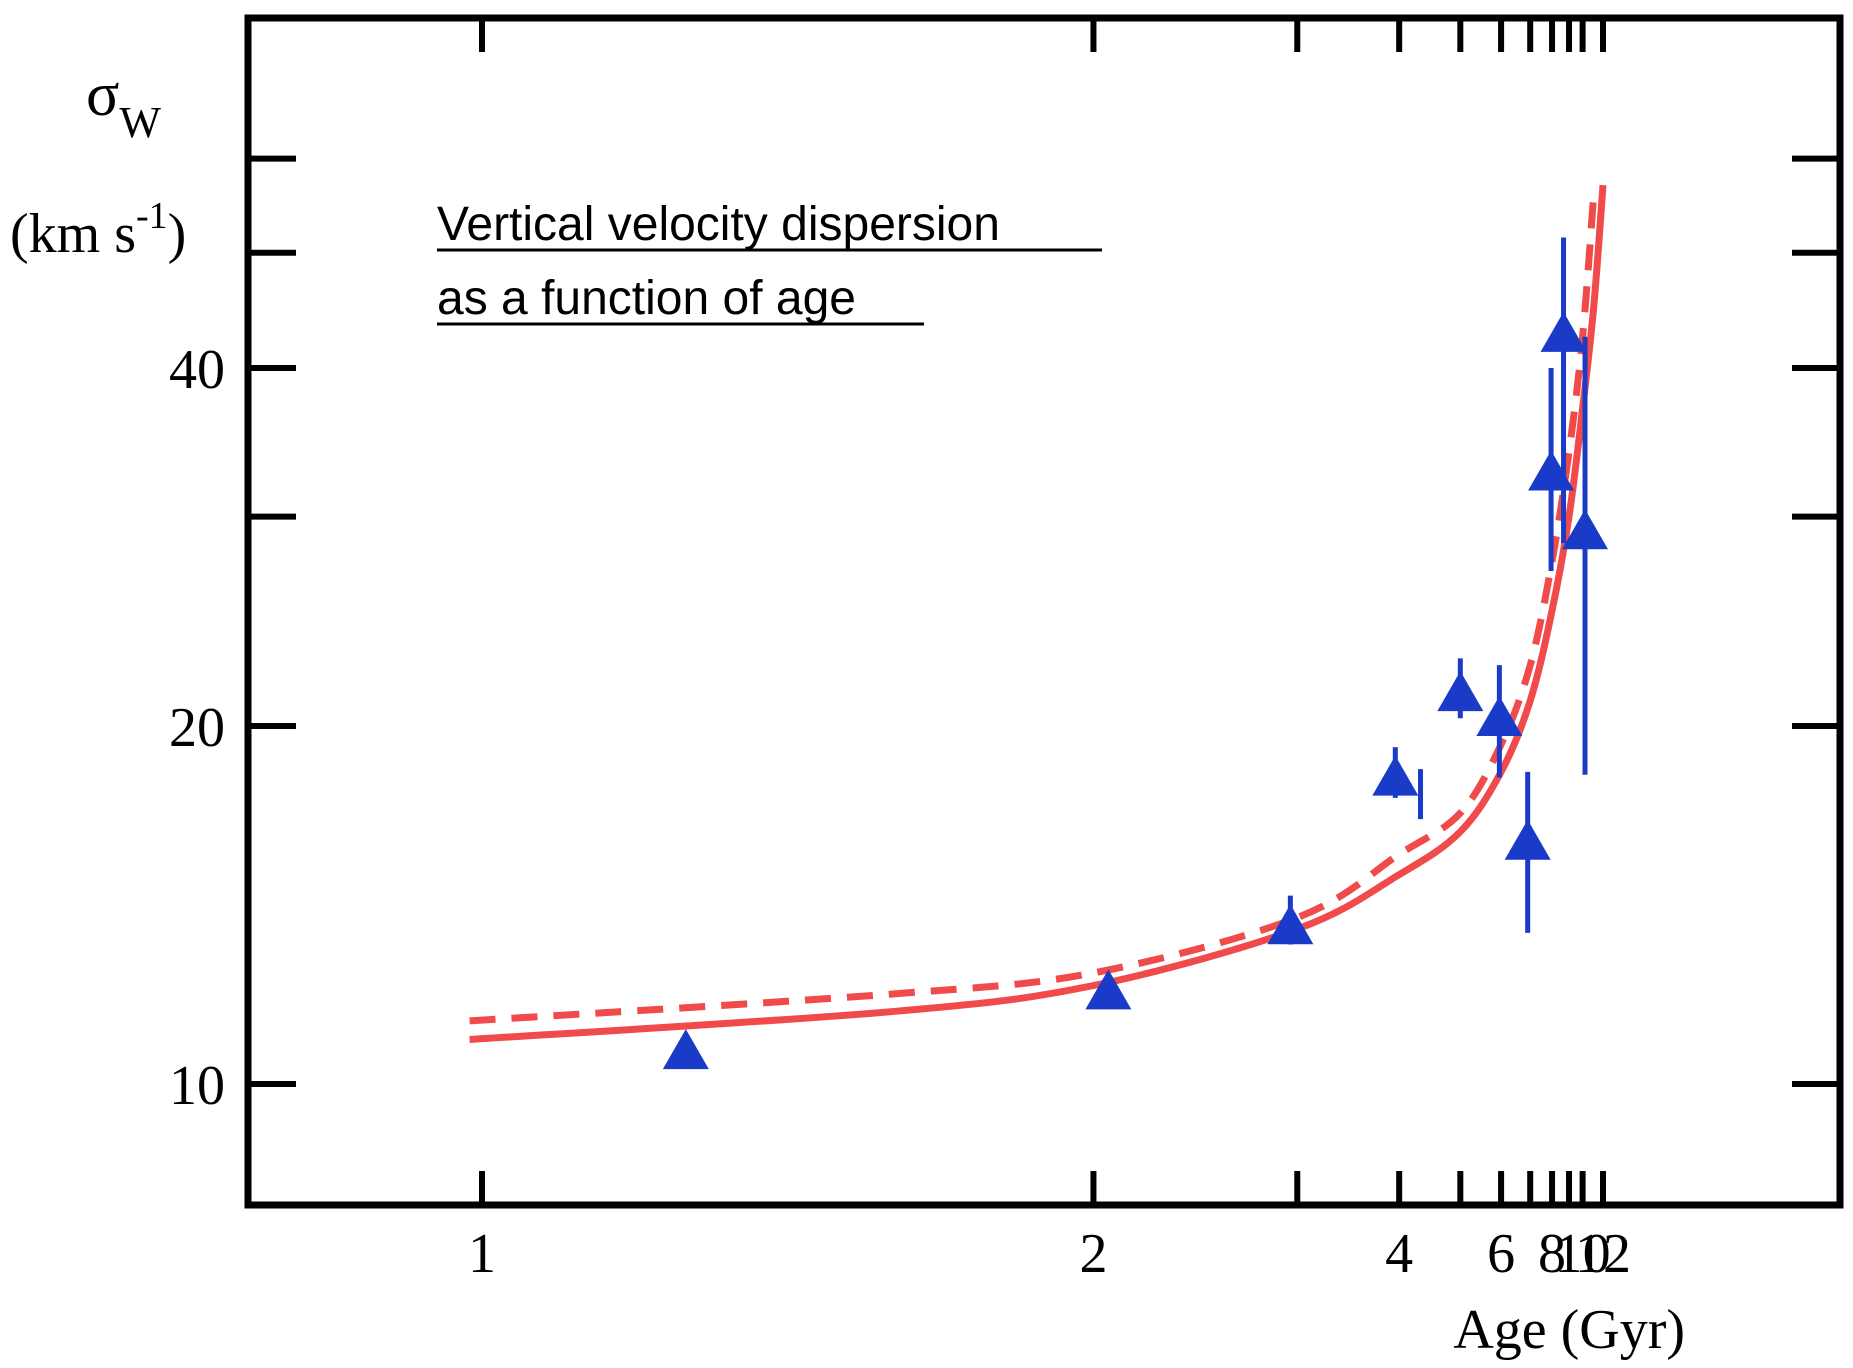 This screenshot has width=1853, height=1368. What do you see at coordinates (1093, 1254) in the screenshot?
I see `x-tick-label: 2` at bounding box center [1093, 1254].